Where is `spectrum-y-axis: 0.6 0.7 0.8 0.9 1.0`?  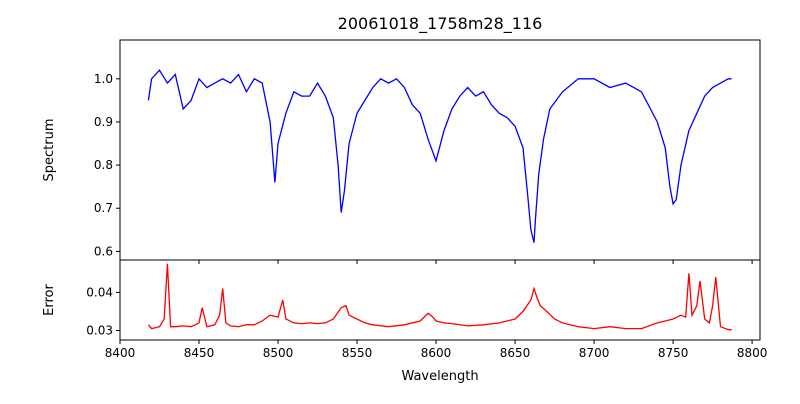
spectrum-y-axis: 0.6 0.7 0.8 0.9 1.0 is located at coordinates (107, 165).